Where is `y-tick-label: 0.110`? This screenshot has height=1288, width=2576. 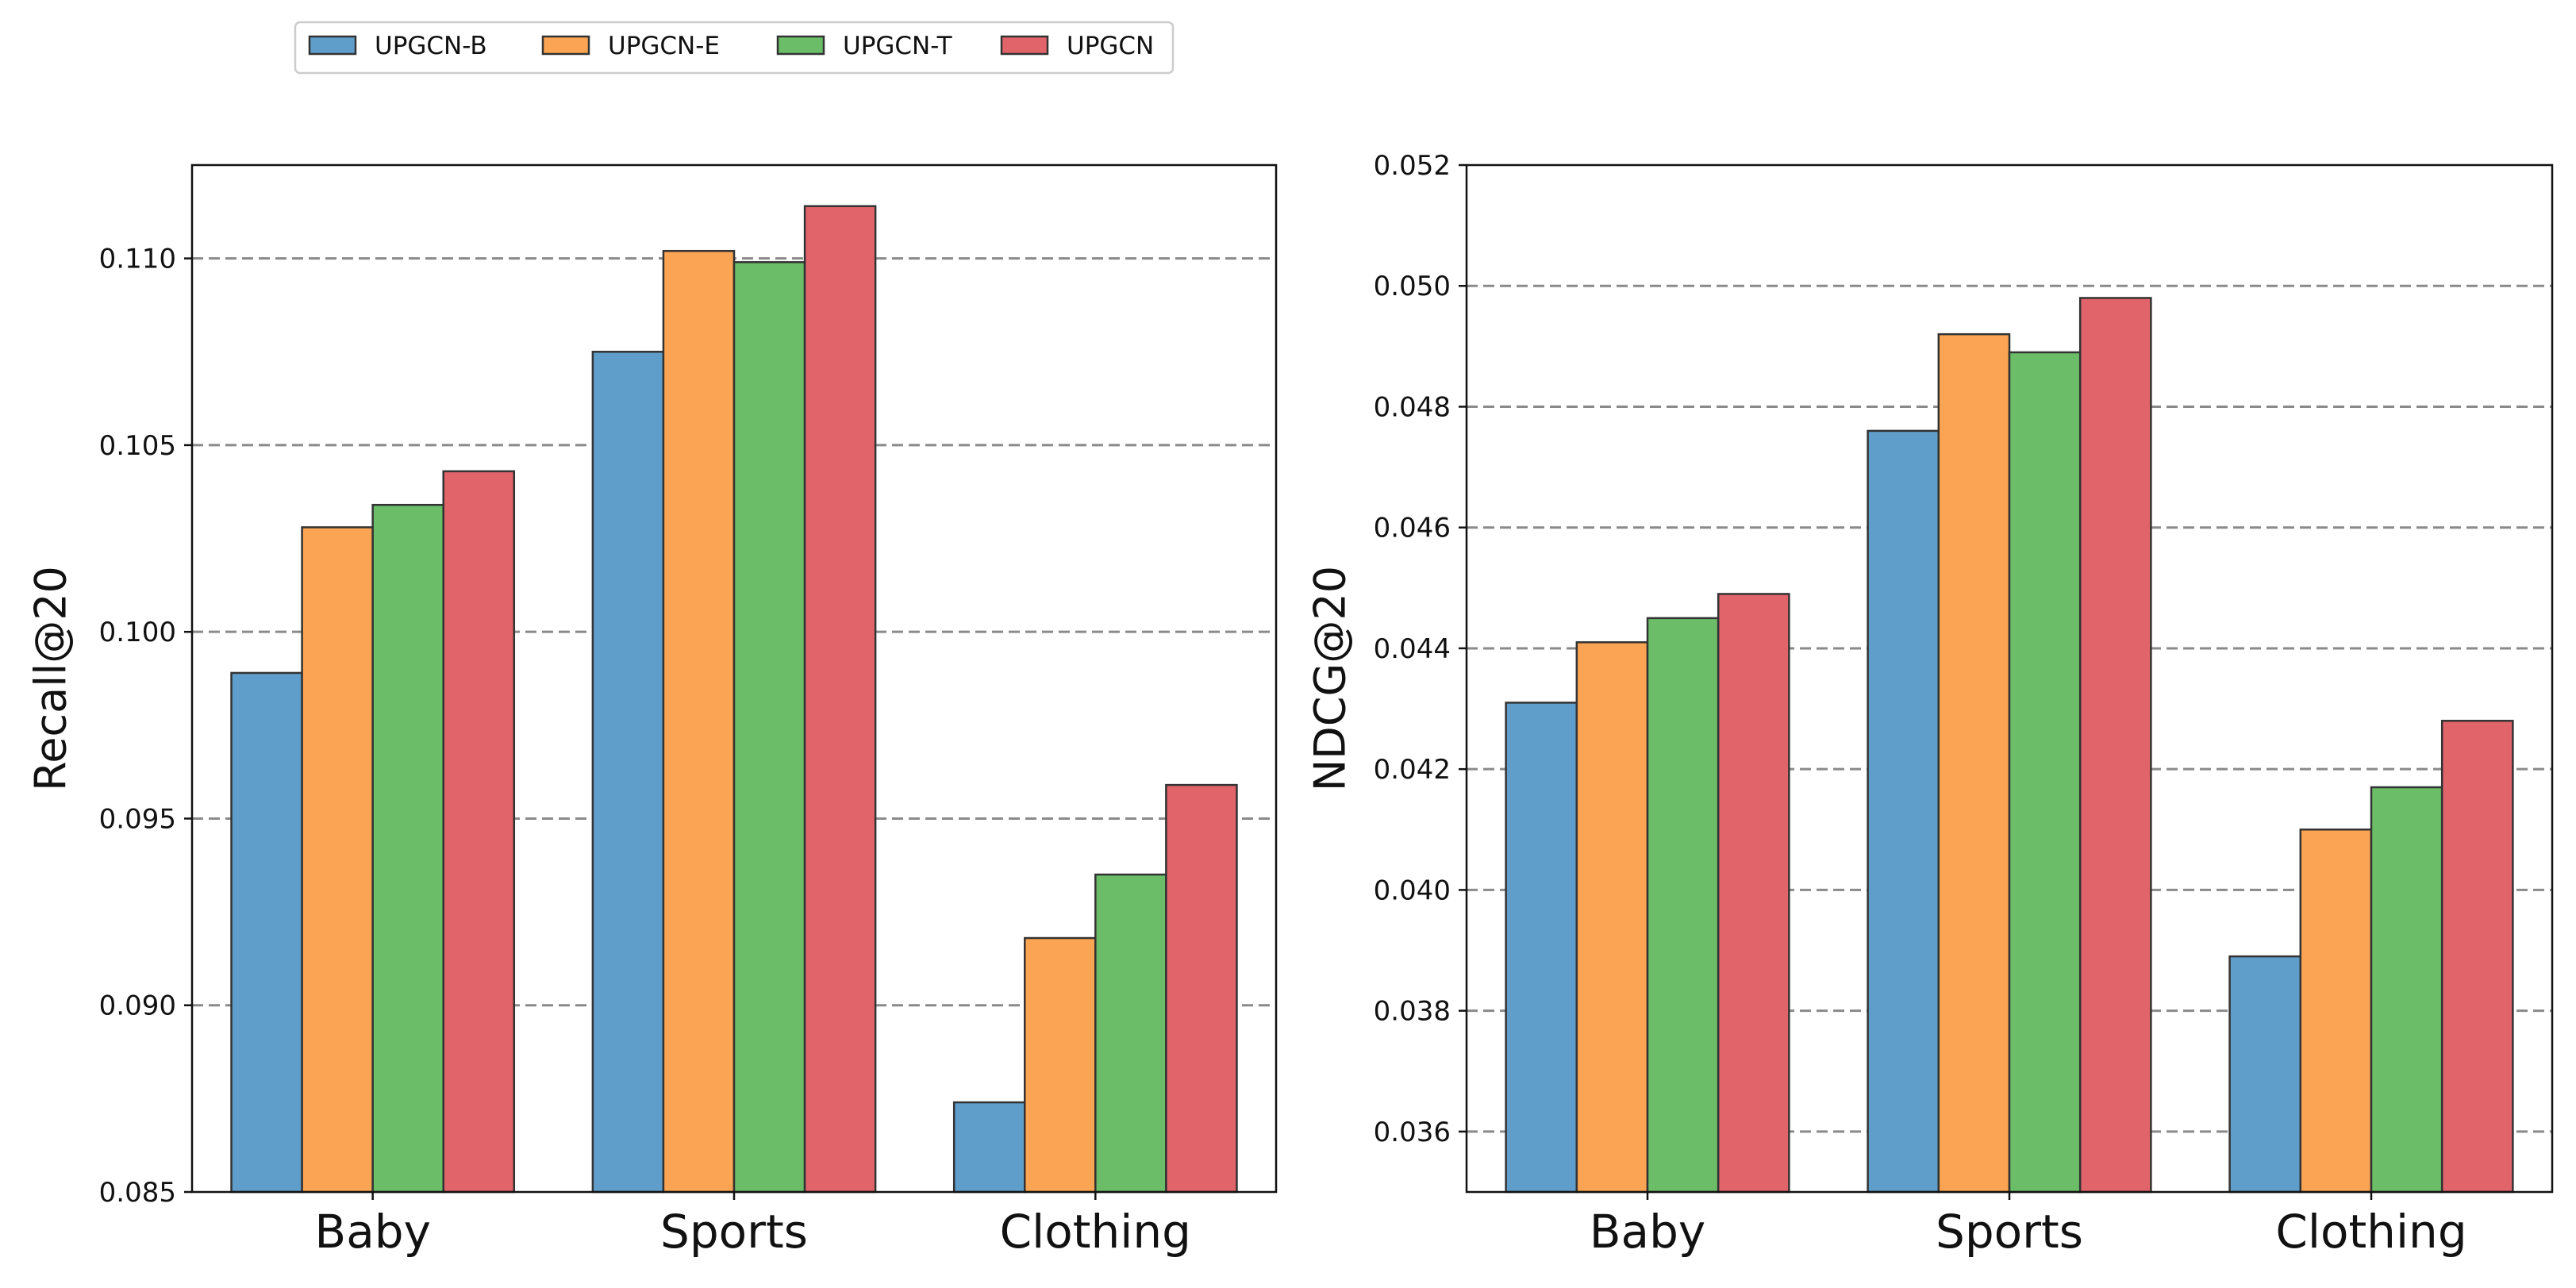
y-tick-label: 0.110 is located at coordinates (137, 259).